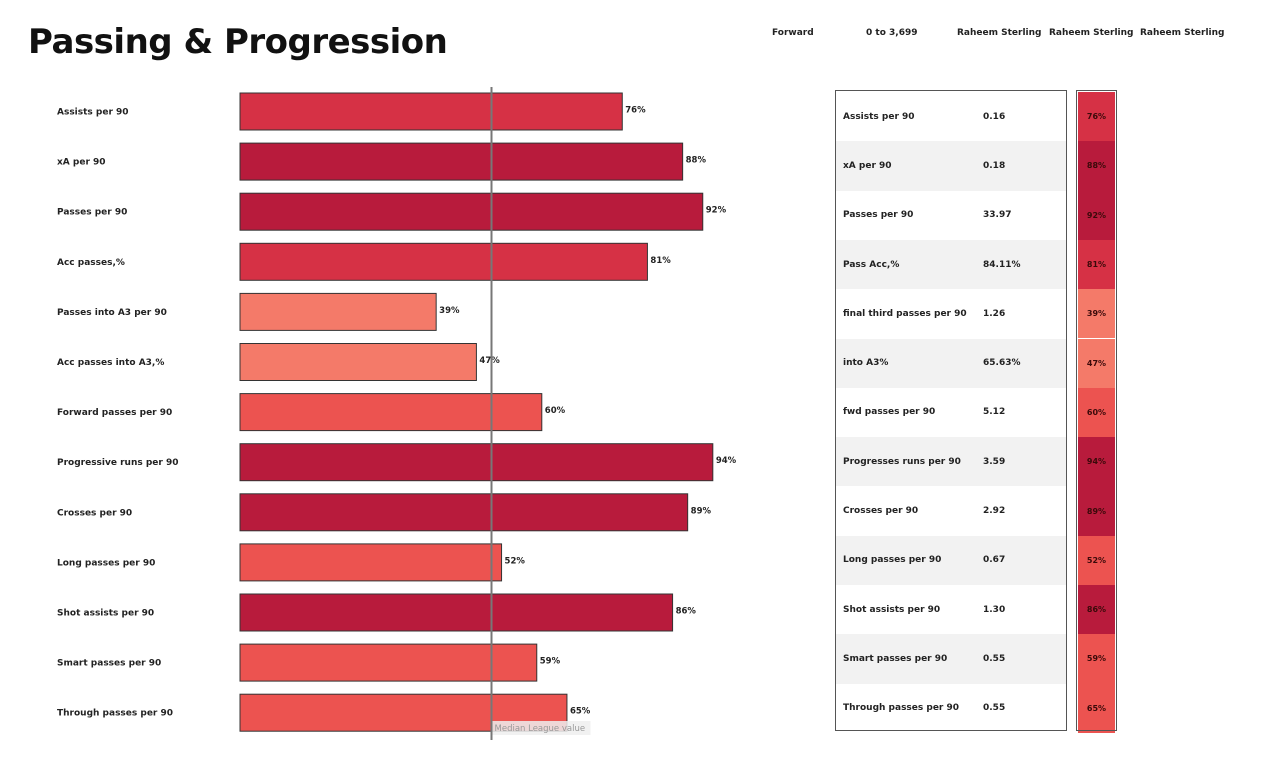  What do you see at coordinates (114, 413) in the screenshot?
I see `bar-category-label: Forward passes per 90` at bounding box center [114, 413].